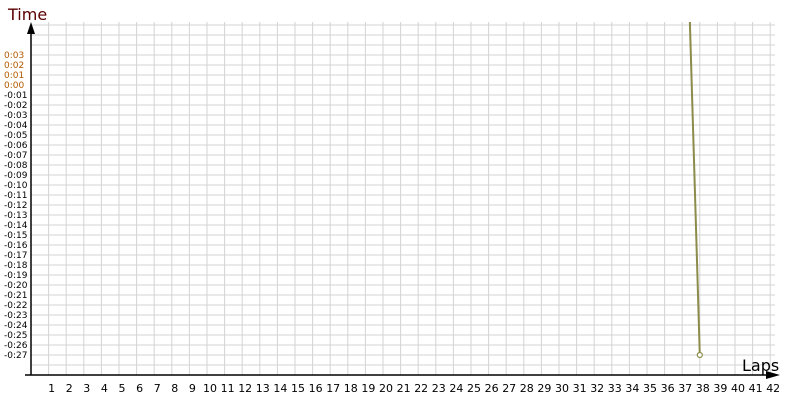 The width and height of the screenshot is (800, 400). Describe the element at coordinates (15, 236) in the screenshot. I see `y-tick-label: -0:15` at that location.